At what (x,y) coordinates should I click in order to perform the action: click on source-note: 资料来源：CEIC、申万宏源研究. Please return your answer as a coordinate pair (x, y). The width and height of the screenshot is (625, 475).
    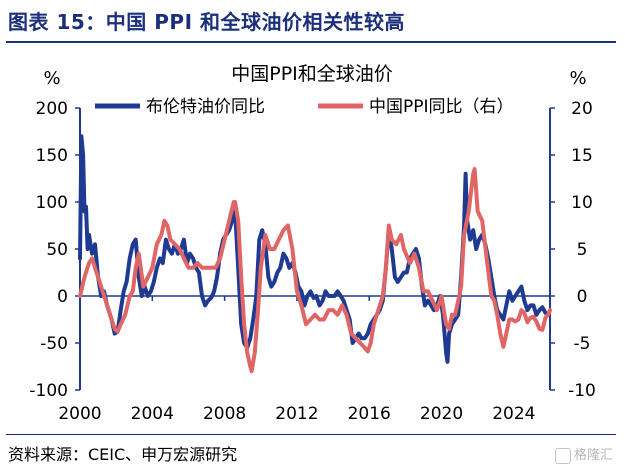
    Looking at the image, I should click on (123, 454).